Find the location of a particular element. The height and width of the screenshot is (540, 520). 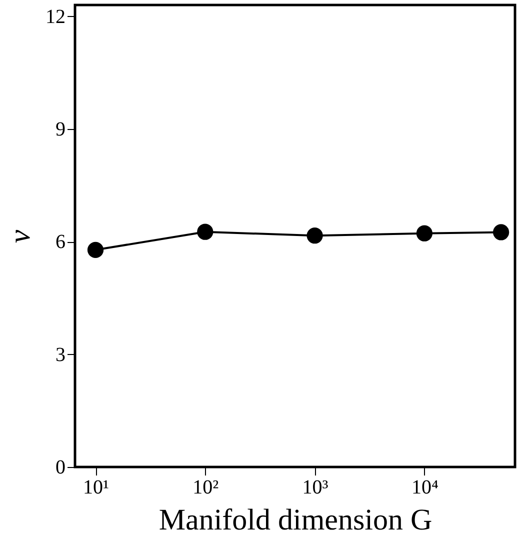

x-tick-label: 10² is located at coordinates (205, 487).